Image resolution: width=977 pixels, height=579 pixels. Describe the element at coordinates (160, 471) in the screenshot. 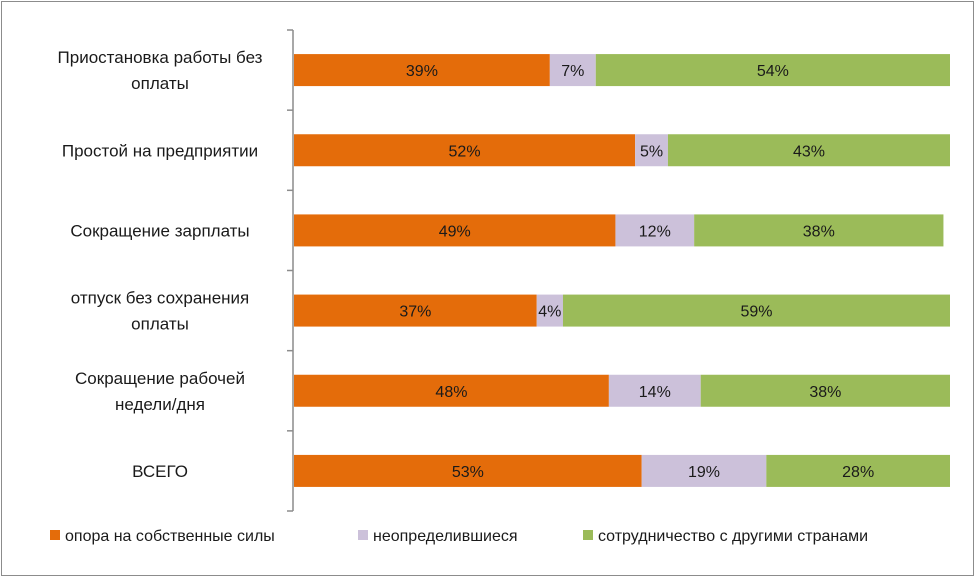

I see `category-label: ВСЕГО` at that location.